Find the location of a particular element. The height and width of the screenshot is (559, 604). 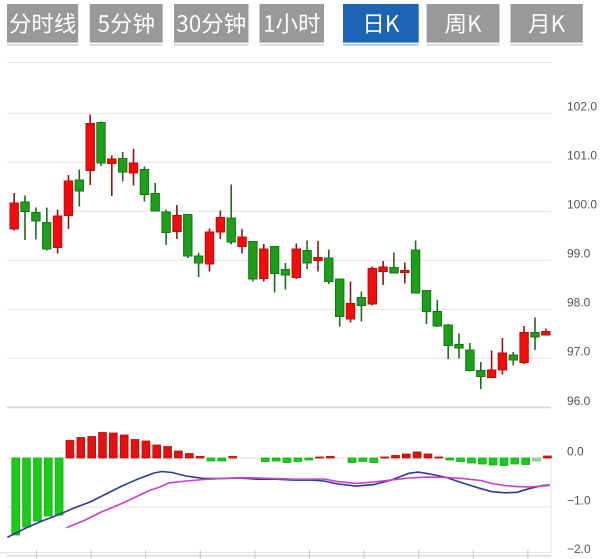

svg-text: 97.0 is located at coordinates (579, 352).